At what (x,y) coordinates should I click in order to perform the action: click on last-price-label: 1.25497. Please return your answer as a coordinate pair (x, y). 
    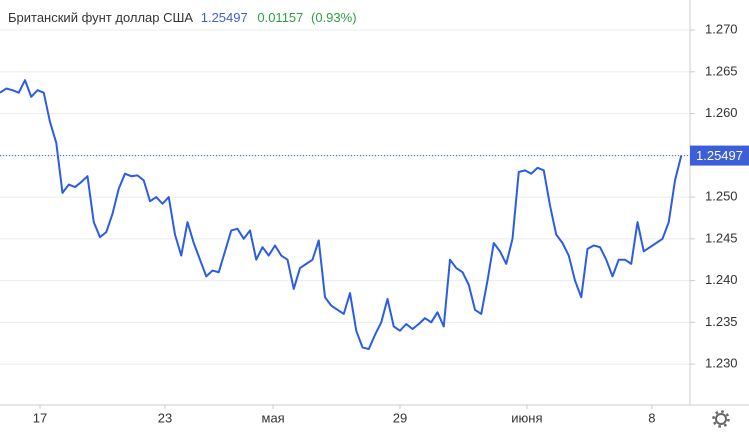
    Looking at the image, I should click on (719, 155).